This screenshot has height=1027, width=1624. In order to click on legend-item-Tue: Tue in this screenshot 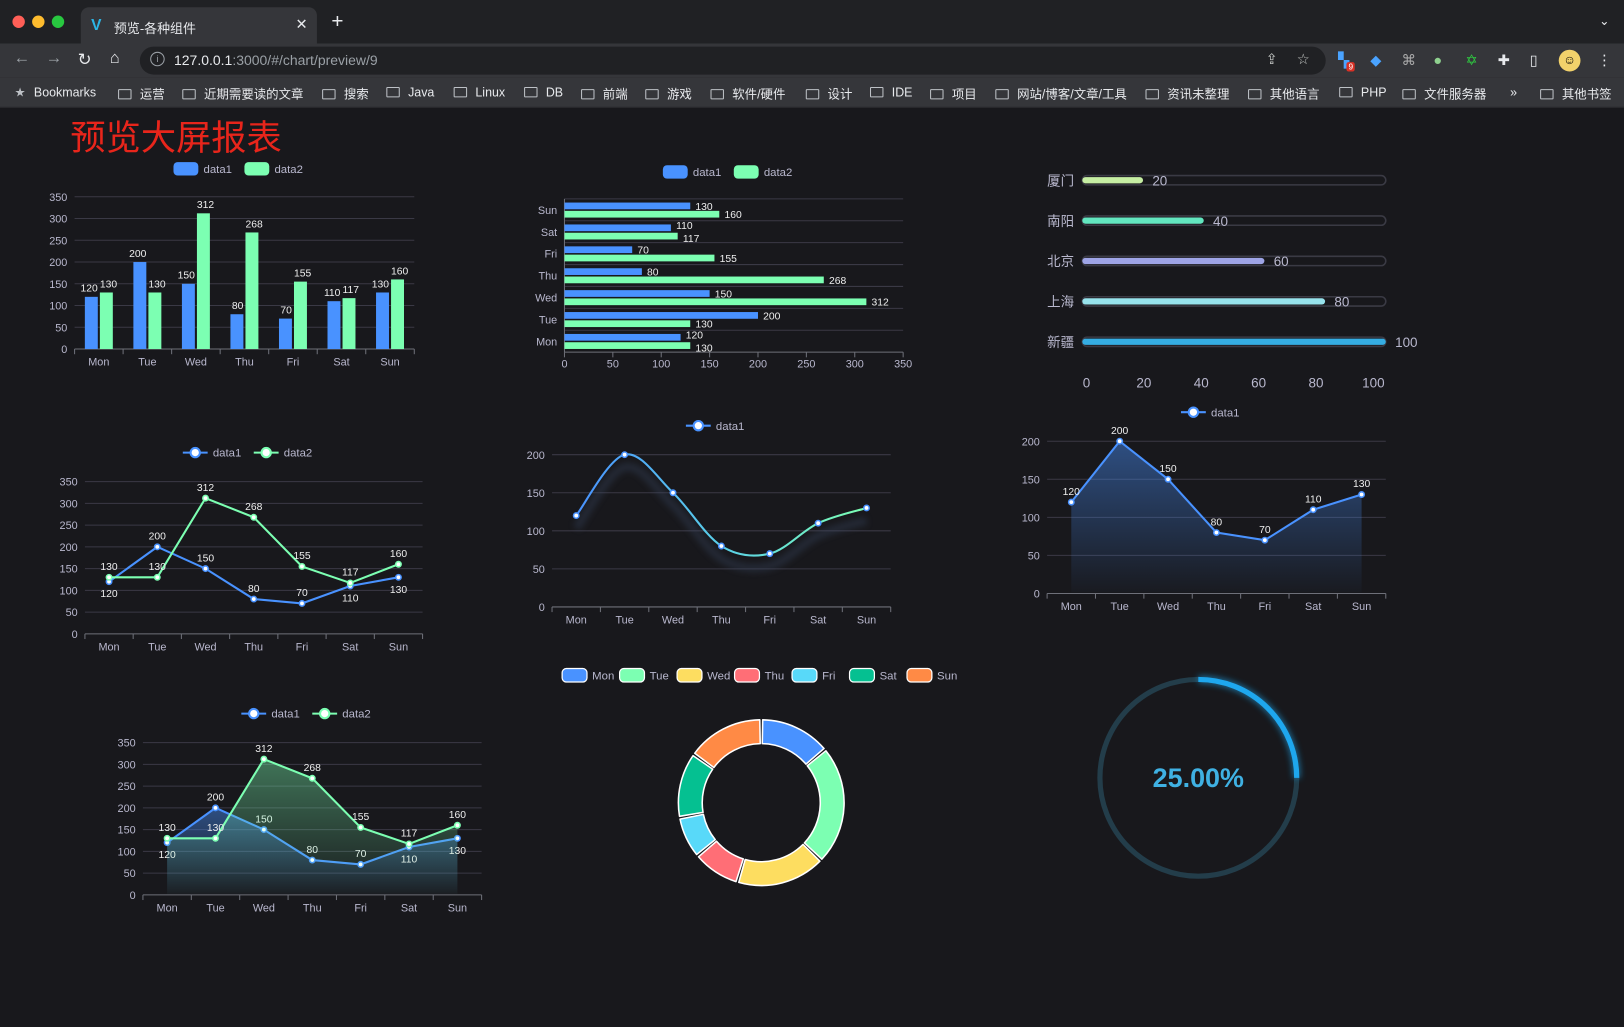, I will do `click(643, 675)`.